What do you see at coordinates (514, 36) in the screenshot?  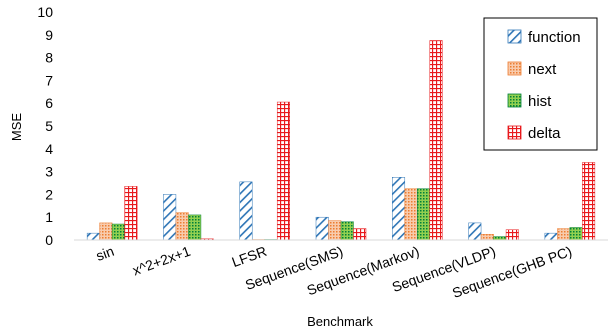 I see `legend-swatch-function` at bounding box center [514, 36].